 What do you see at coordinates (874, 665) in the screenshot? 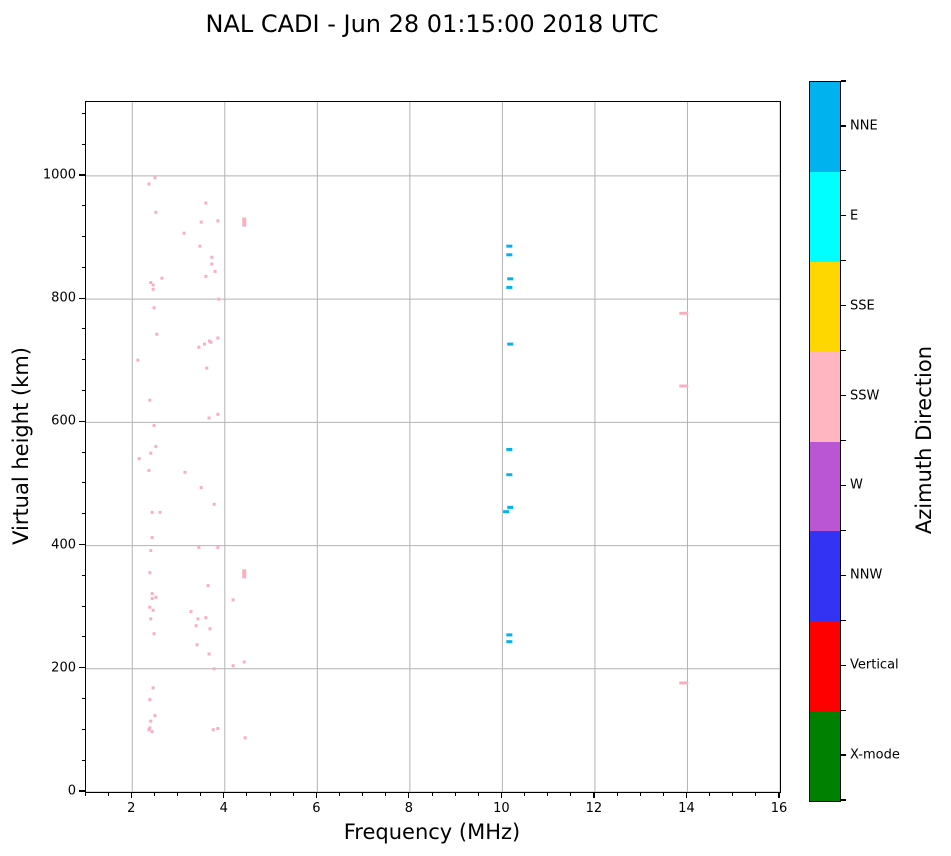
I see `colorbar-tick-label-vertical: Vertical` at bounding box center [874, 665].